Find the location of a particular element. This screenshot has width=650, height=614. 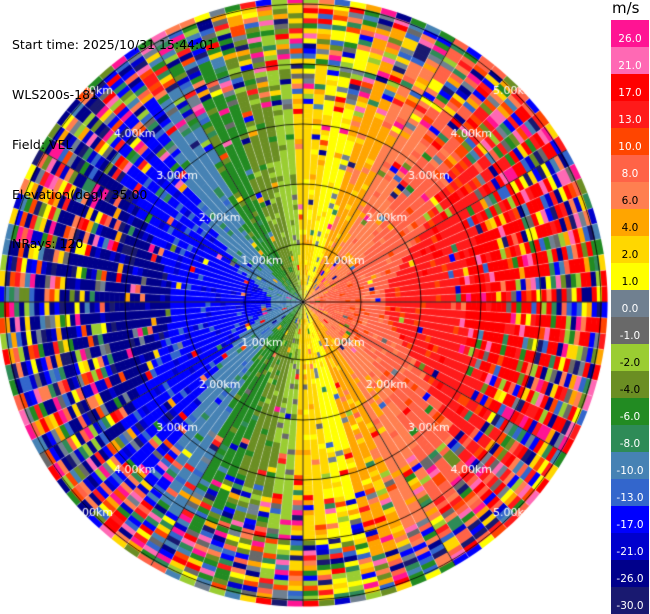

colorbar-label: 17.0 is located at coordinates (630, 93).